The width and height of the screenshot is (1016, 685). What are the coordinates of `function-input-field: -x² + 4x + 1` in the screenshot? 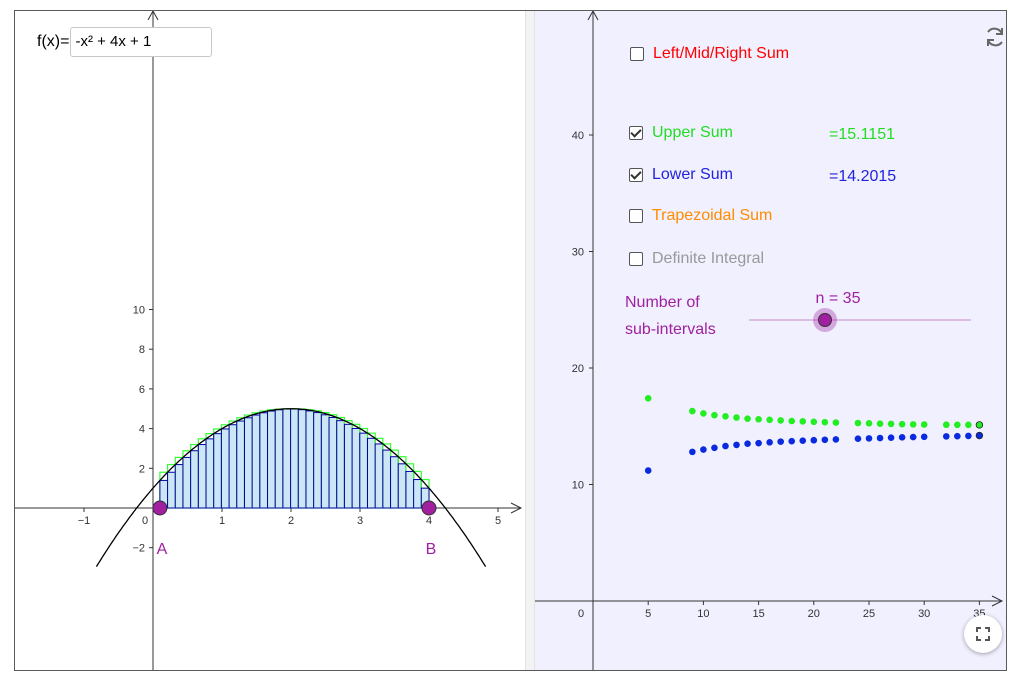 It's located at (141, 42).